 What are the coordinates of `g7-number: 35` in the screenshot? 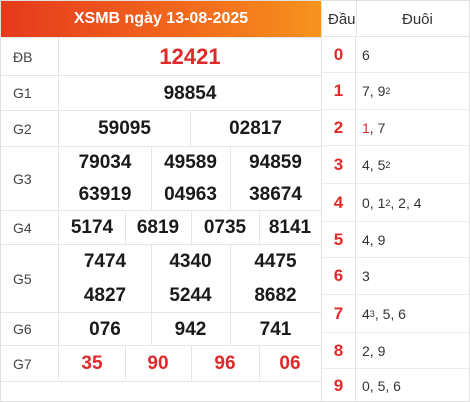 It's located at (92, 363).